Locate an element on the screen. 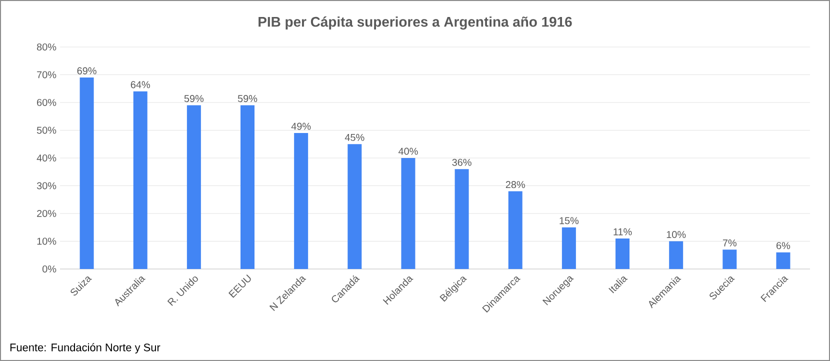  data-label: 64% is located at coordinates (140, 84).